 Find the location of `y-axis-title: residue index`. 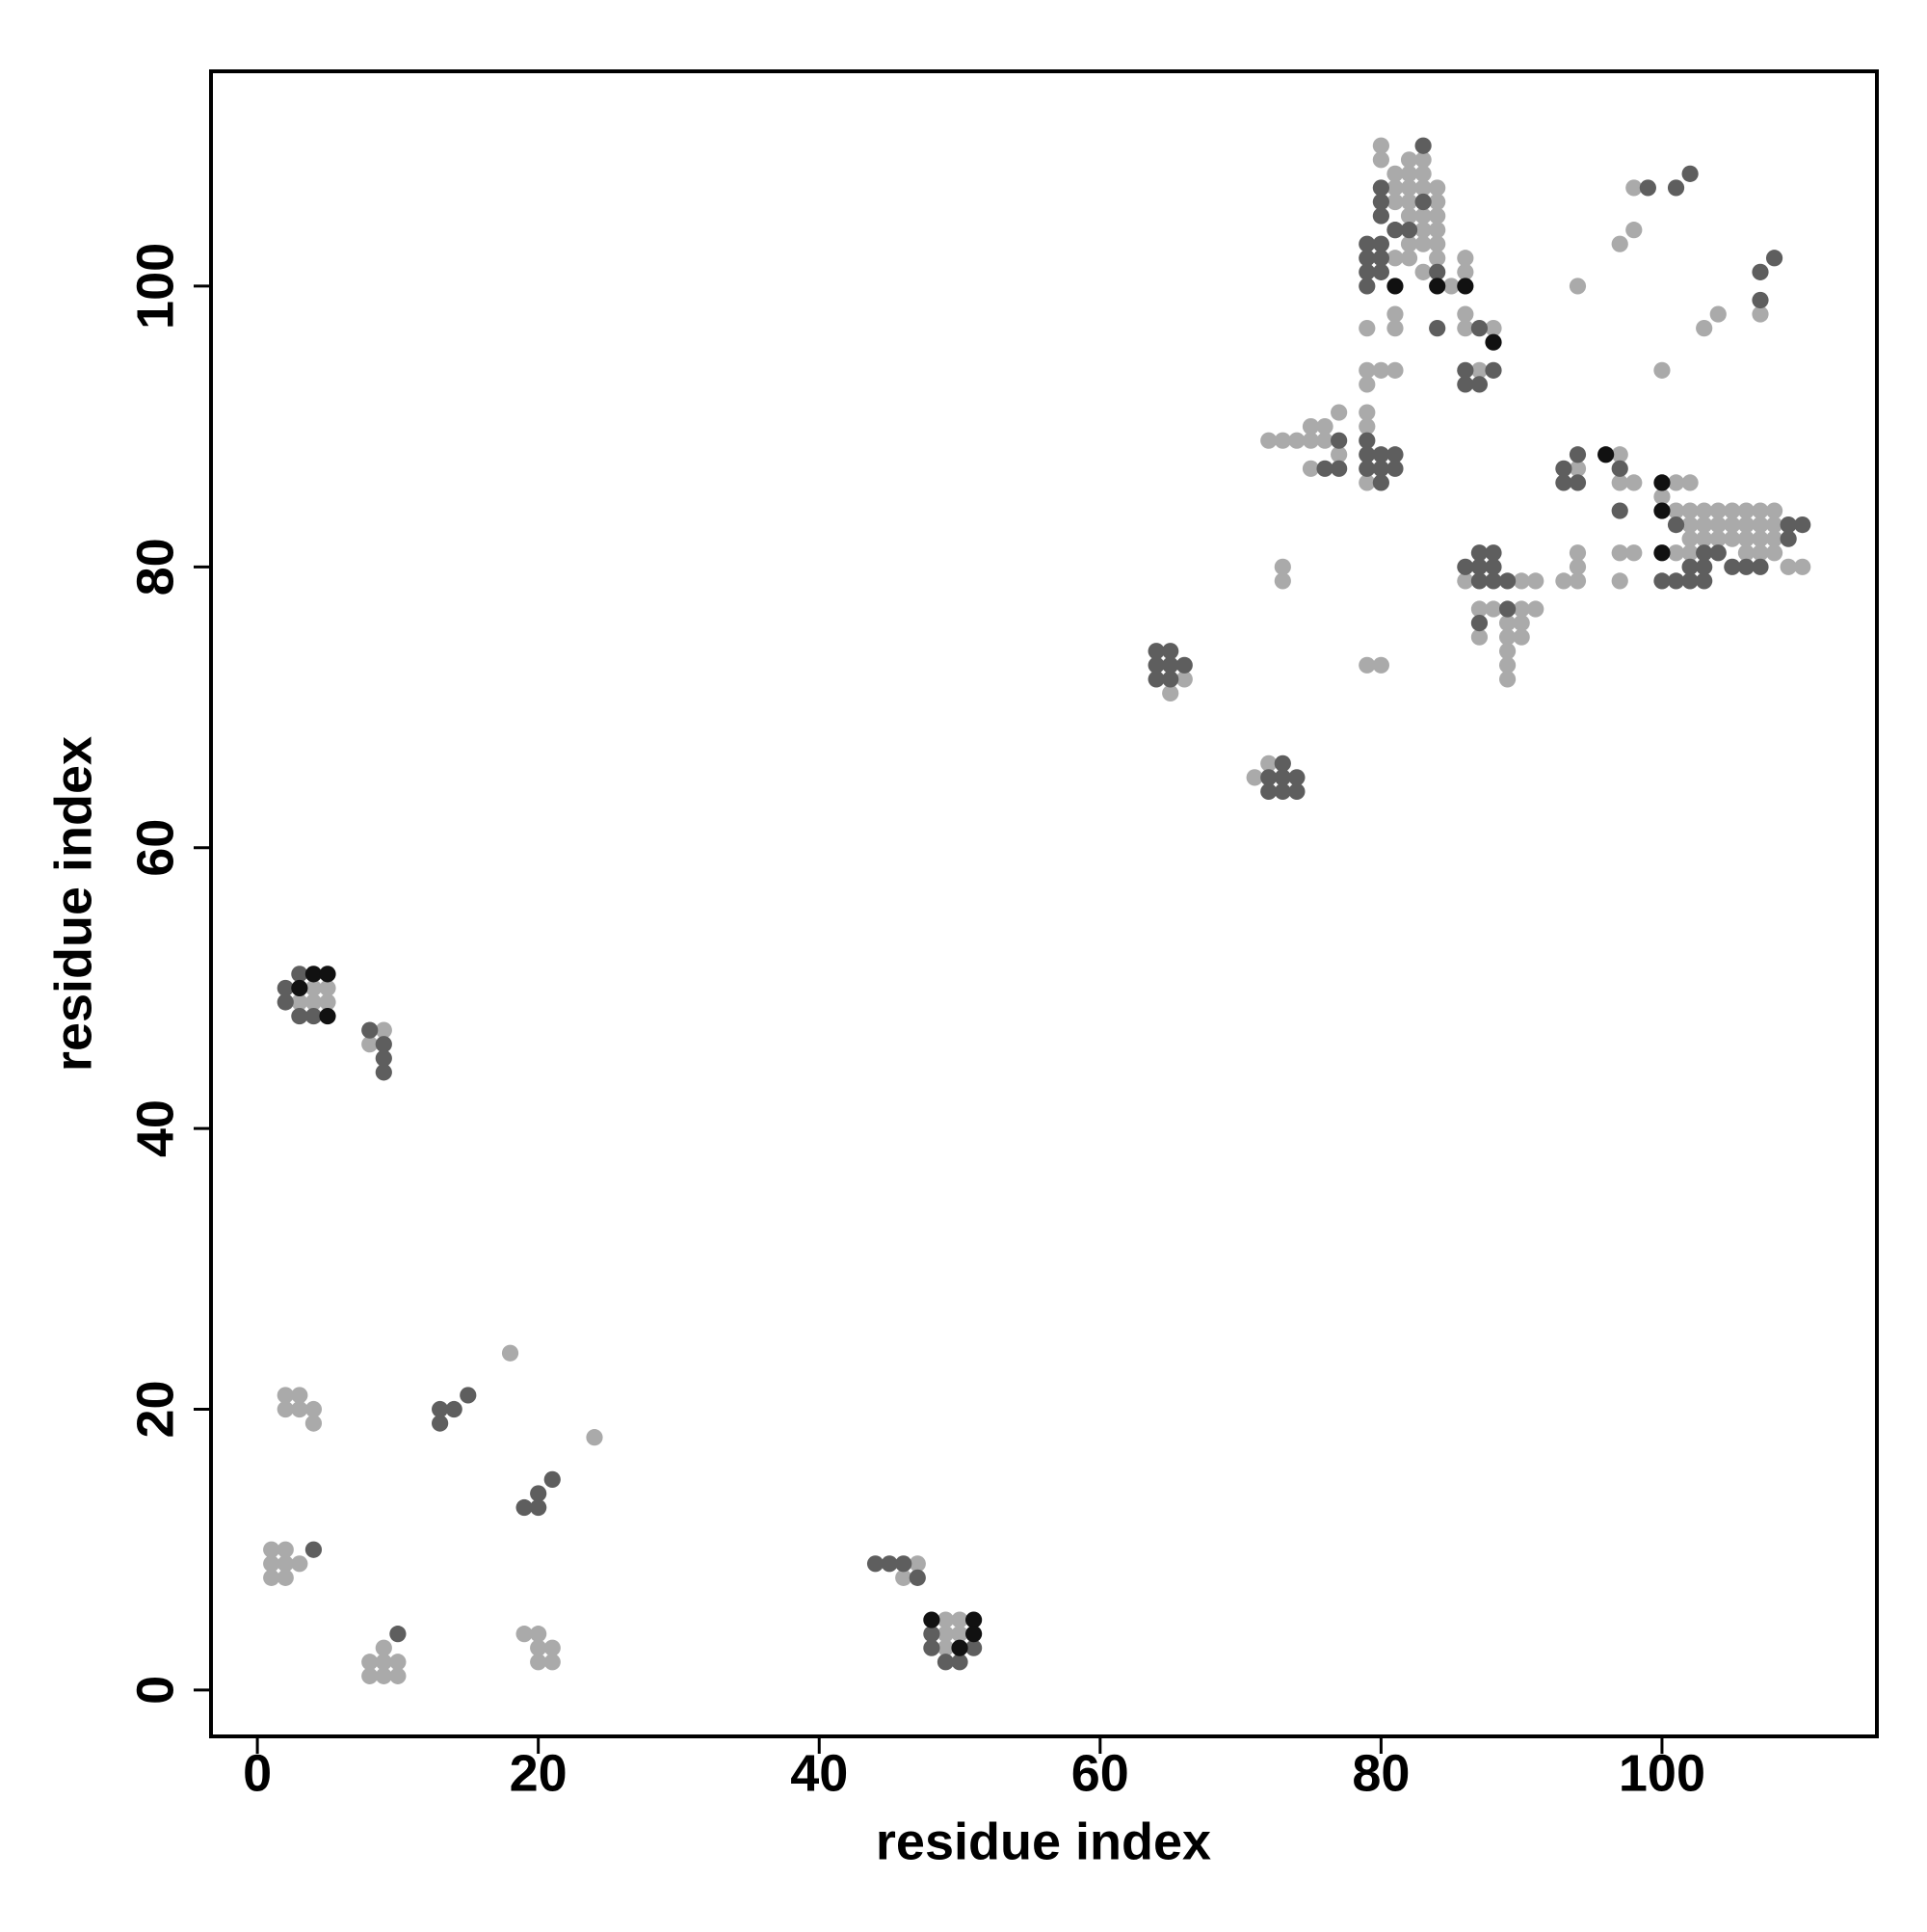

y-axis-title: residue index is located at coordinates (73, 904).